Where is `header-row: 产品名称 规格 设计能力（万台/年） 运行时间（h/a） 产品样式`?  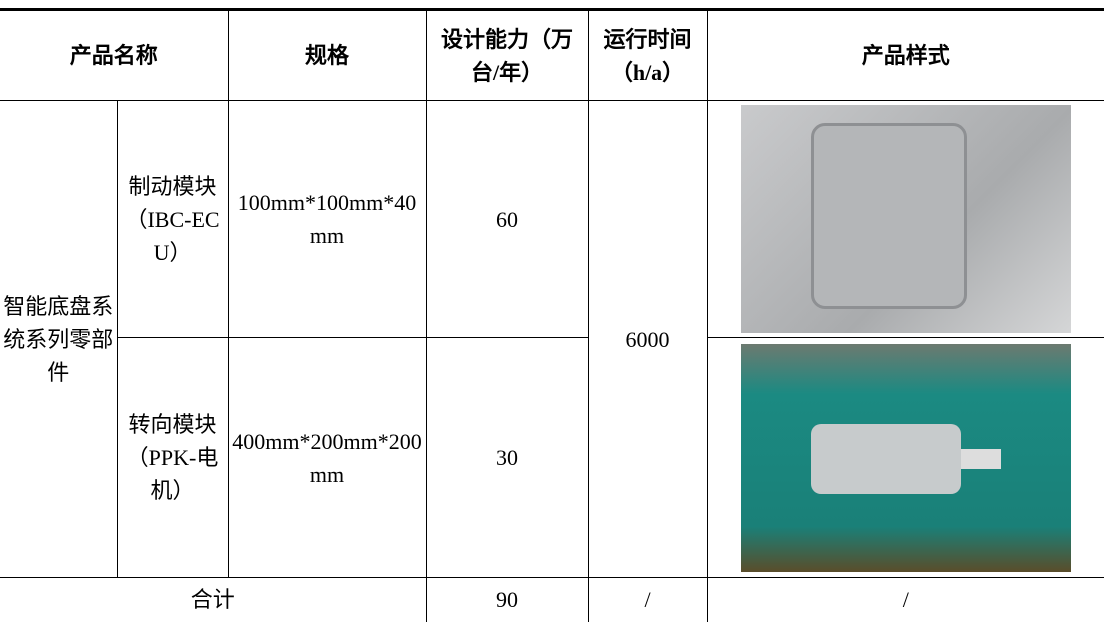 header-row: 产品名称 规格 设计能力（万台/年） 运行时间（h/a） 产品样式 is located at coordinates (552, 55).